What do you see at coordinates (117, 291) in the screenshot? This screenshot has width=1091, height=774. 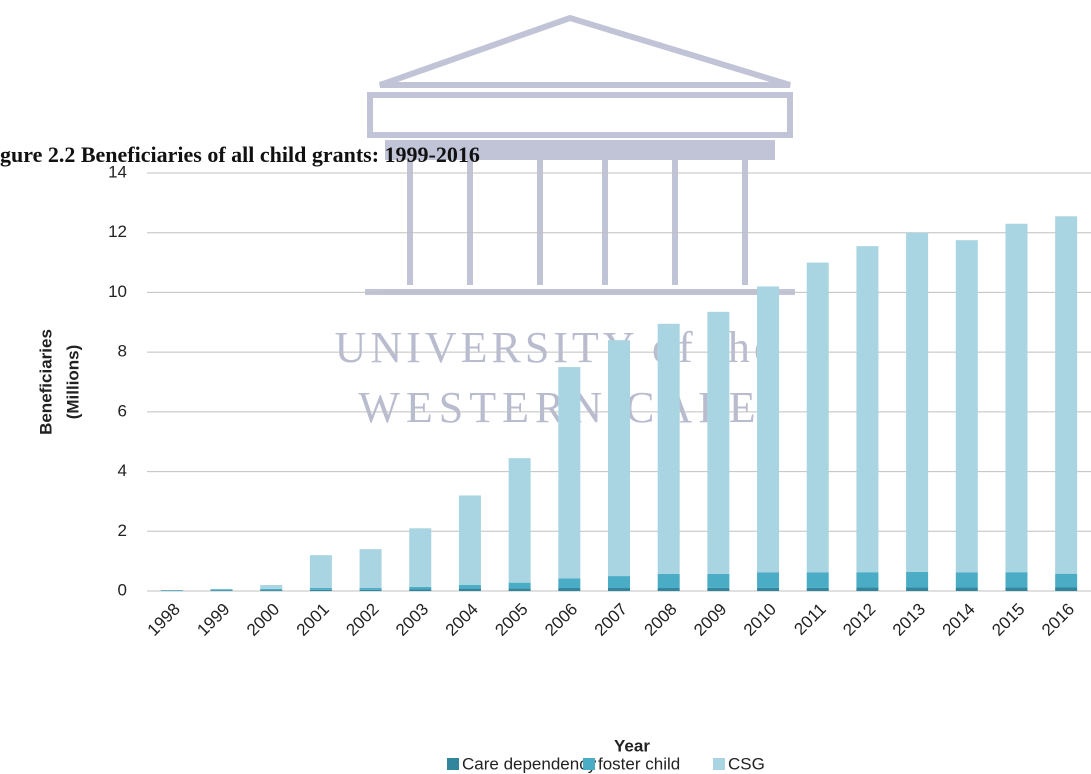 I see `y-tick-label: 10` at bounding box center [117, 291].